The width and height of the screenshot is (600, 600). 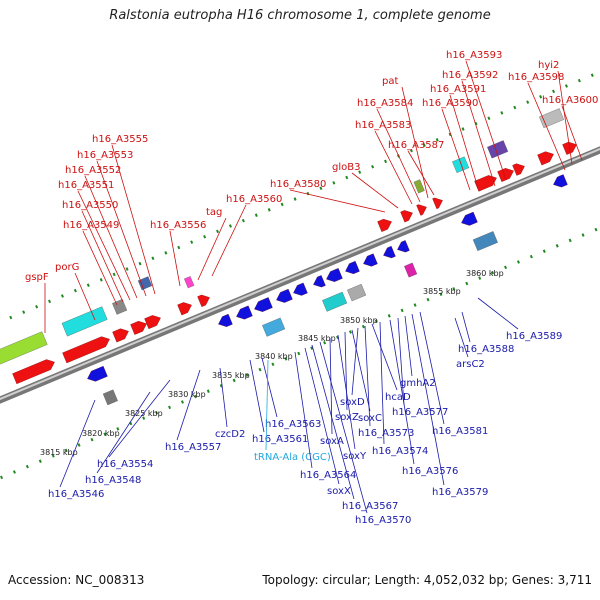 I want to click on gene-label-bottom: h16_A3548, so click(x=113, y=480).